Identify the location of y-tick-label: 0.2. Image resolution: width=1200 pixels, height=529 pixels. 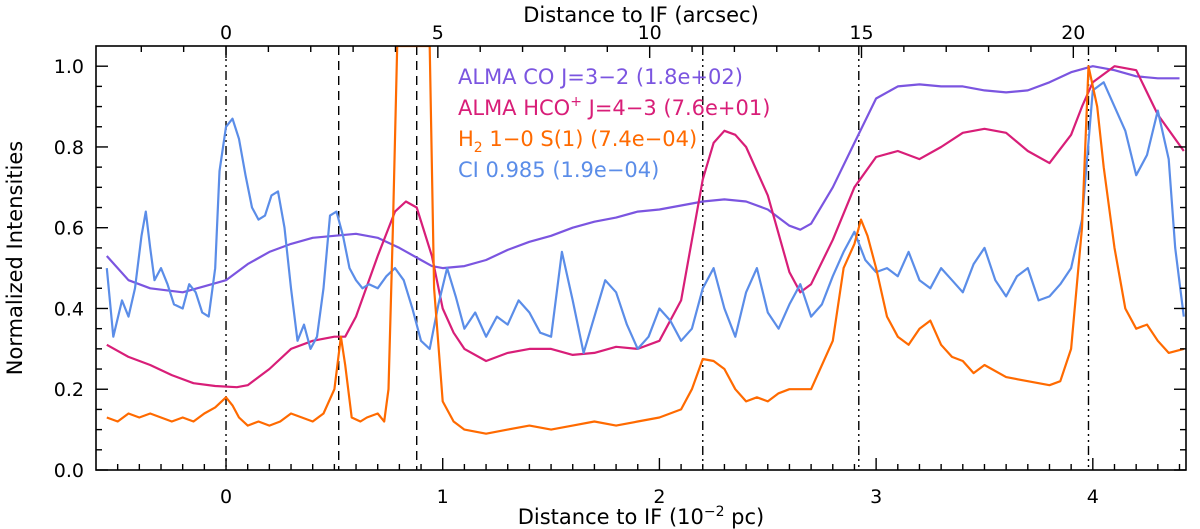
(69, 390).